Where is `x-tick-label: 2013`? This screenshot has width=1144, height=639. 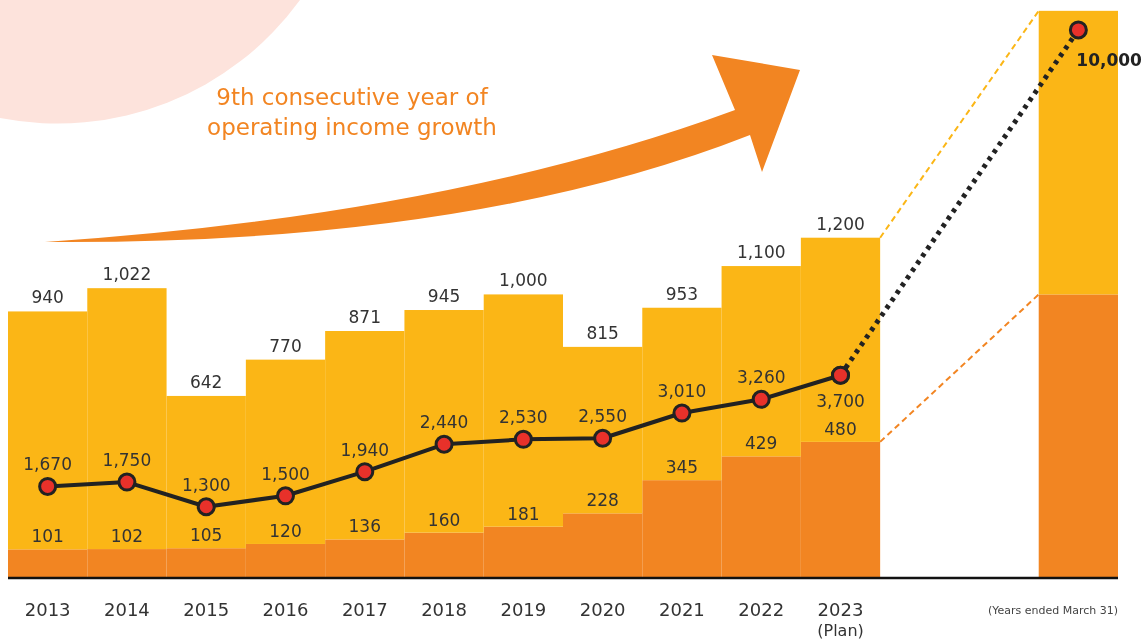 x-tick-label: 2013 is located at coordinates (47, 609).